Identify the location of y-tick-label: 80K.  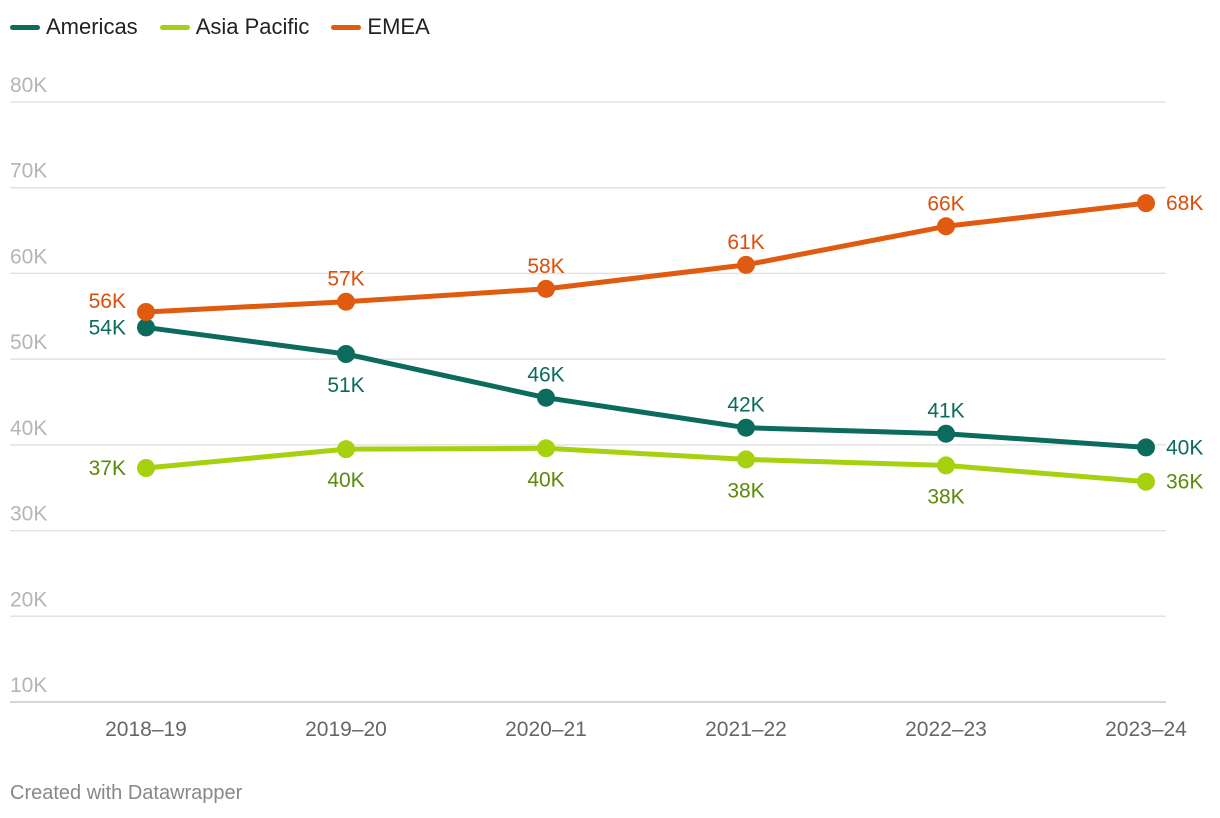
(28, 85).